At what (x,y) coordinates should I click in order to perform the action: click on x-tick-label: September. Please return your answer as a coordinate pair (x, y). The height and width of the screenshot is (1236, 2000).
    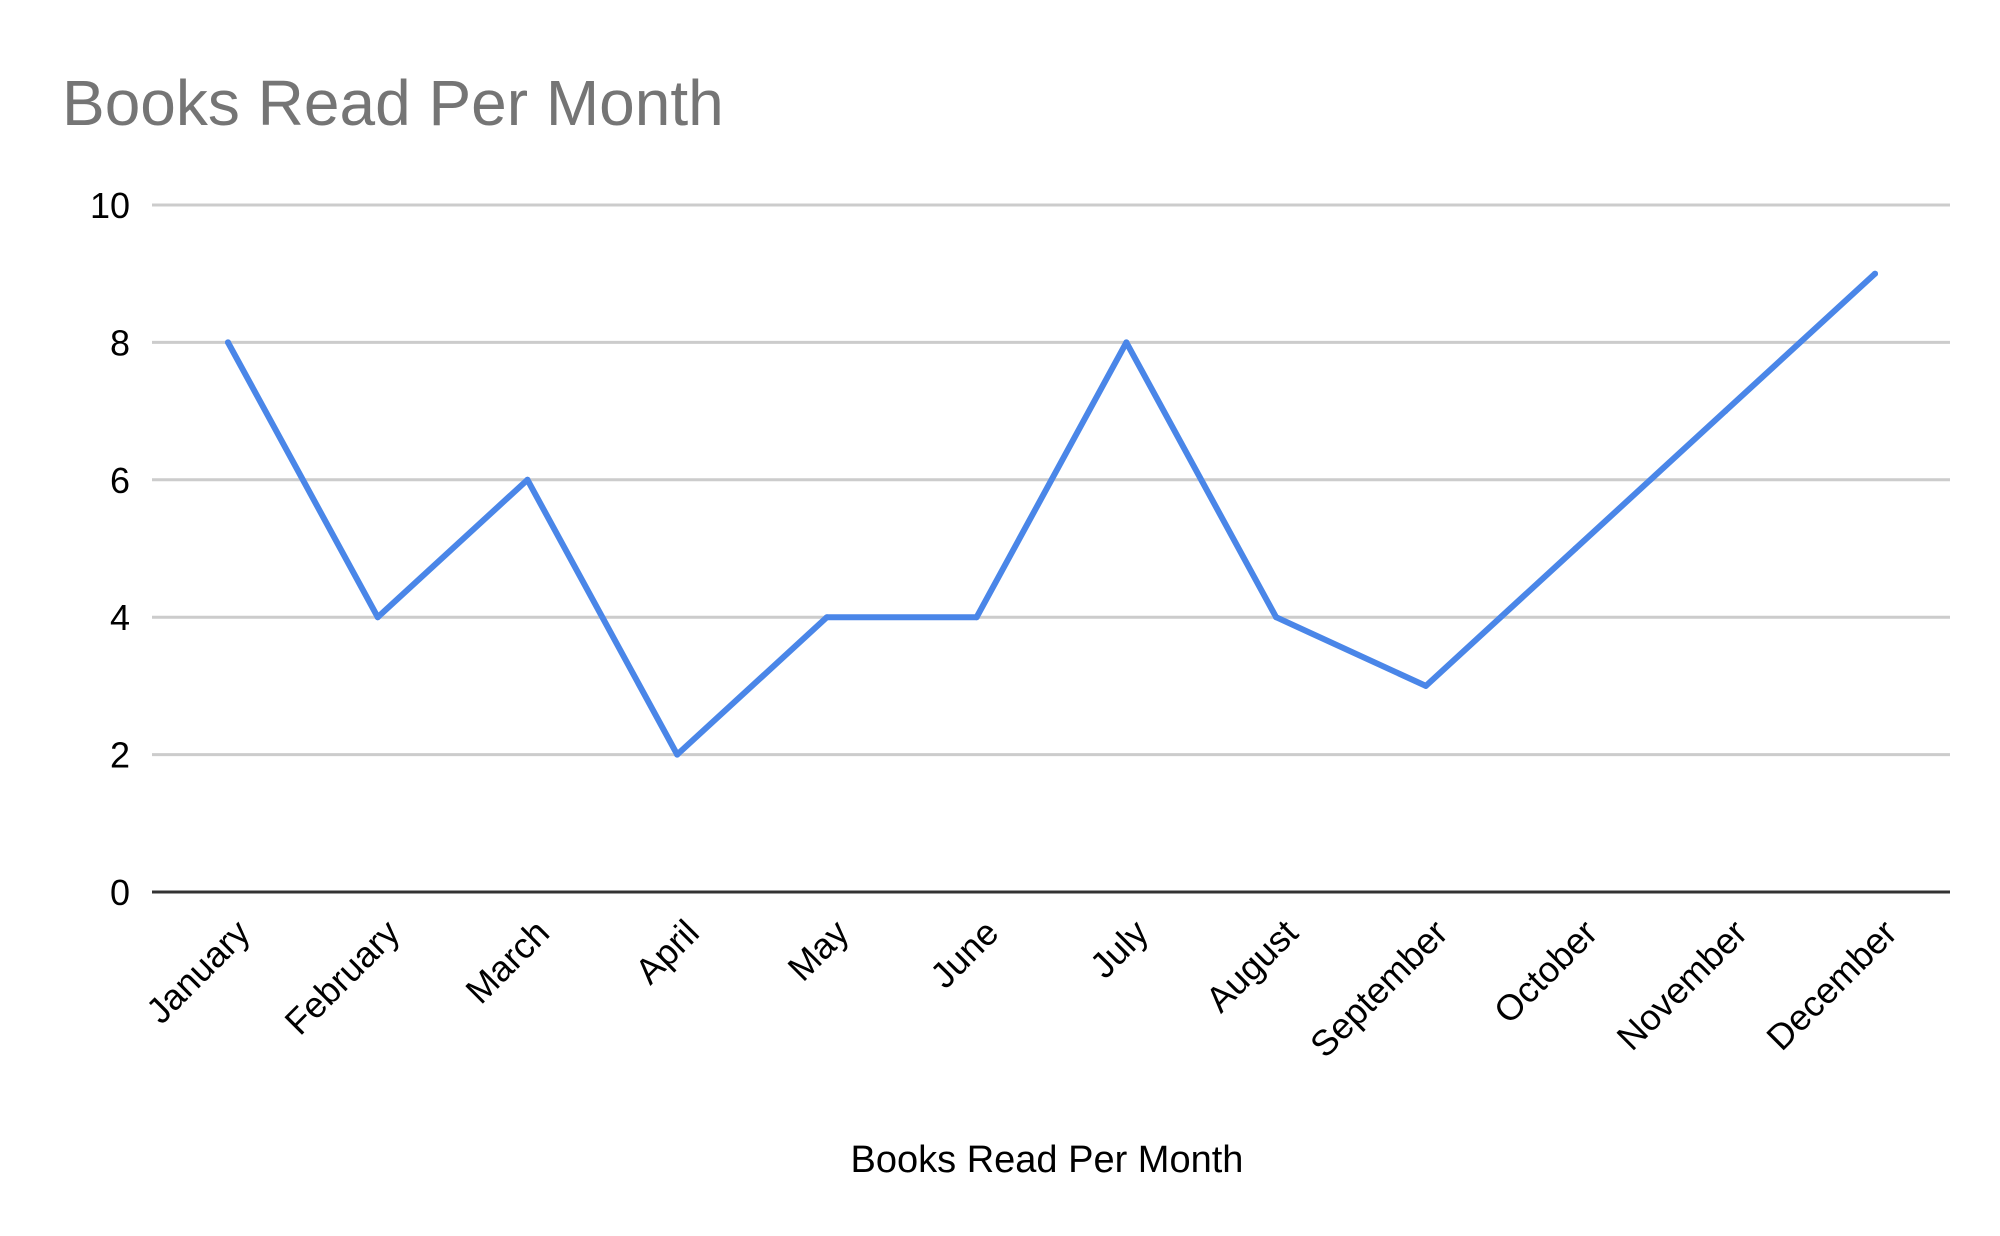
    Looking at the image, I should click on (1379, 989).